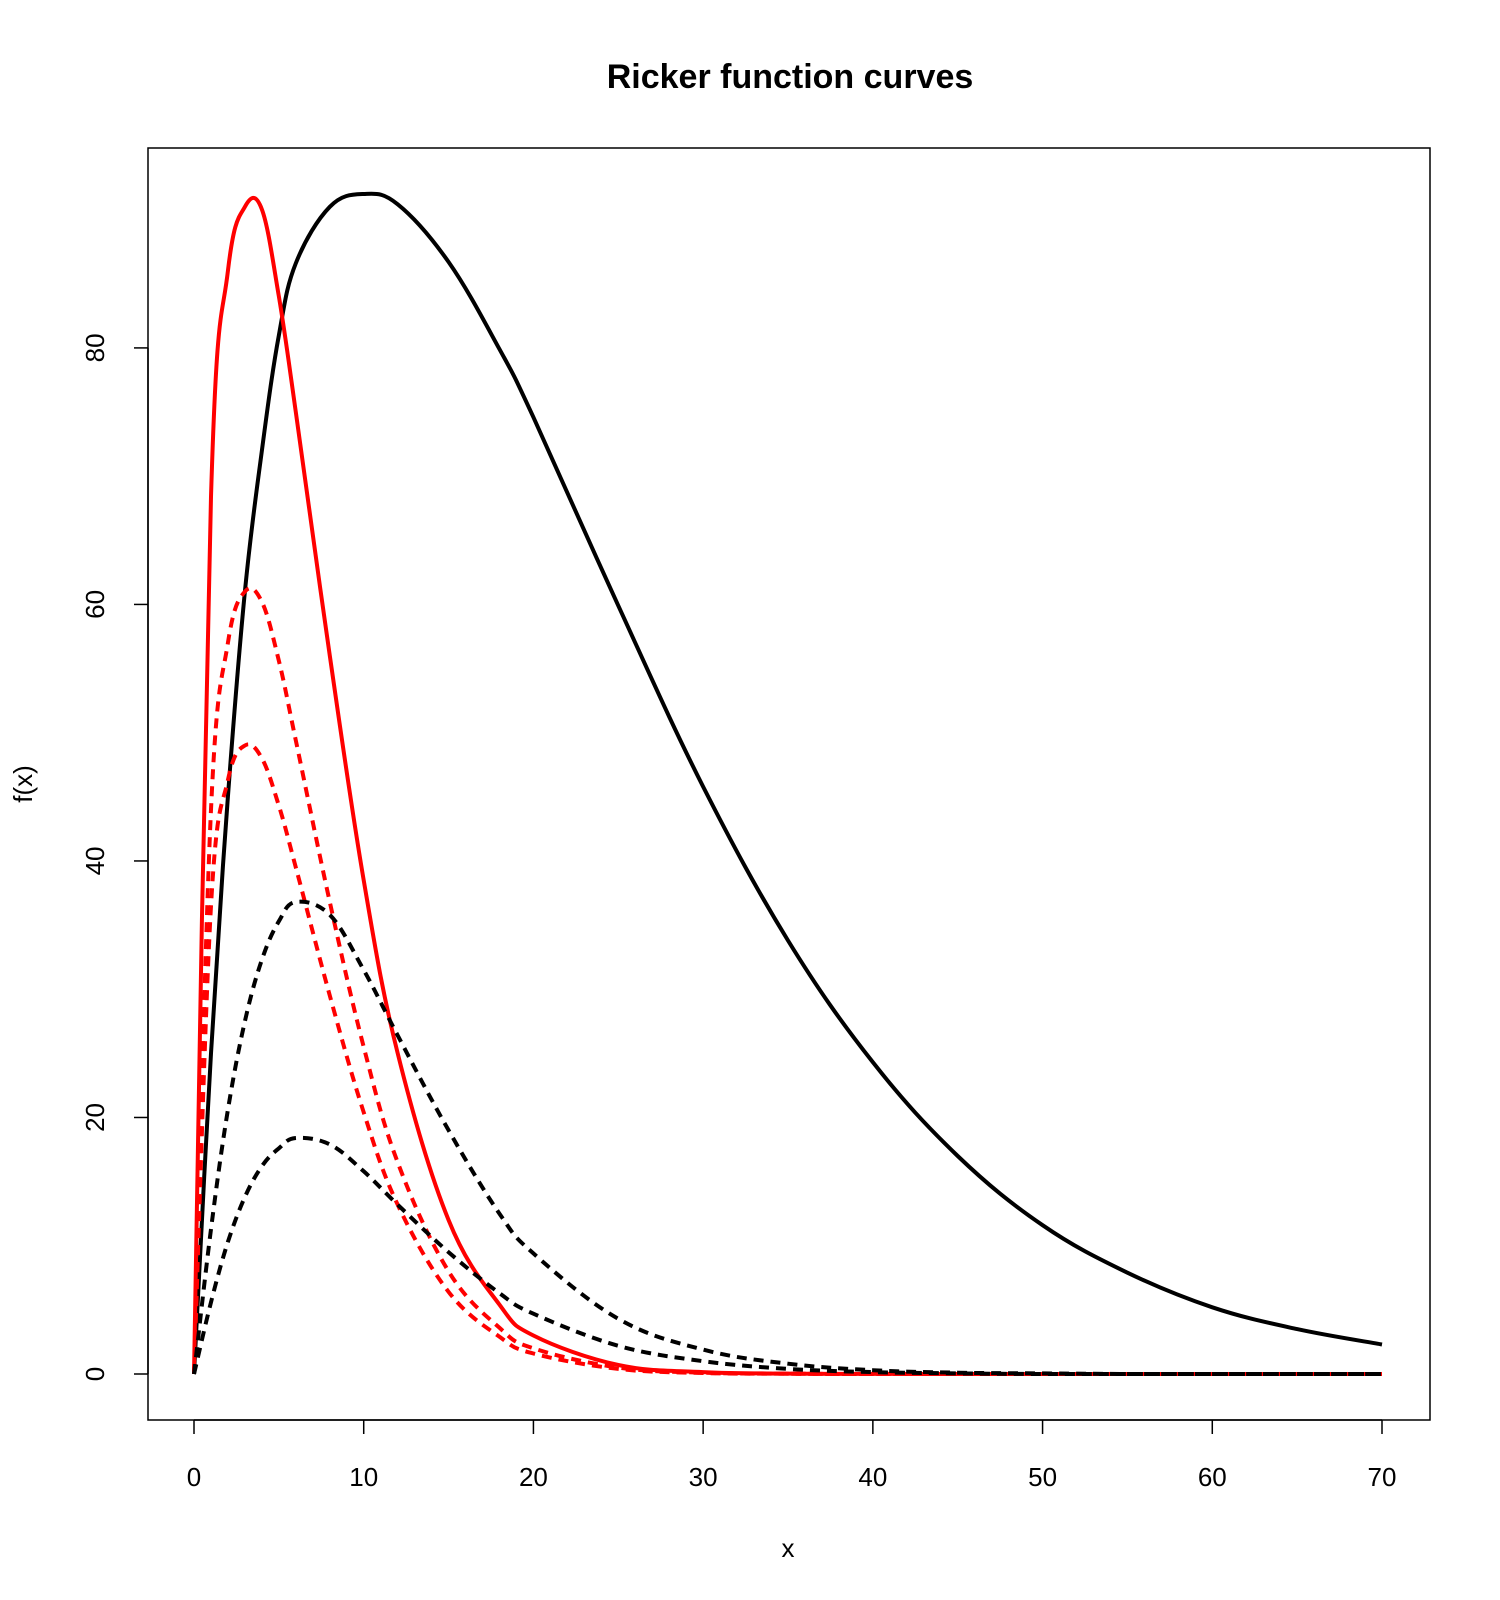 This screenshot has height=1600, width=1500. Describe the element at coordinates (1042, 1477) in the screenshot. I see `x-tick-label: 50` at that location.